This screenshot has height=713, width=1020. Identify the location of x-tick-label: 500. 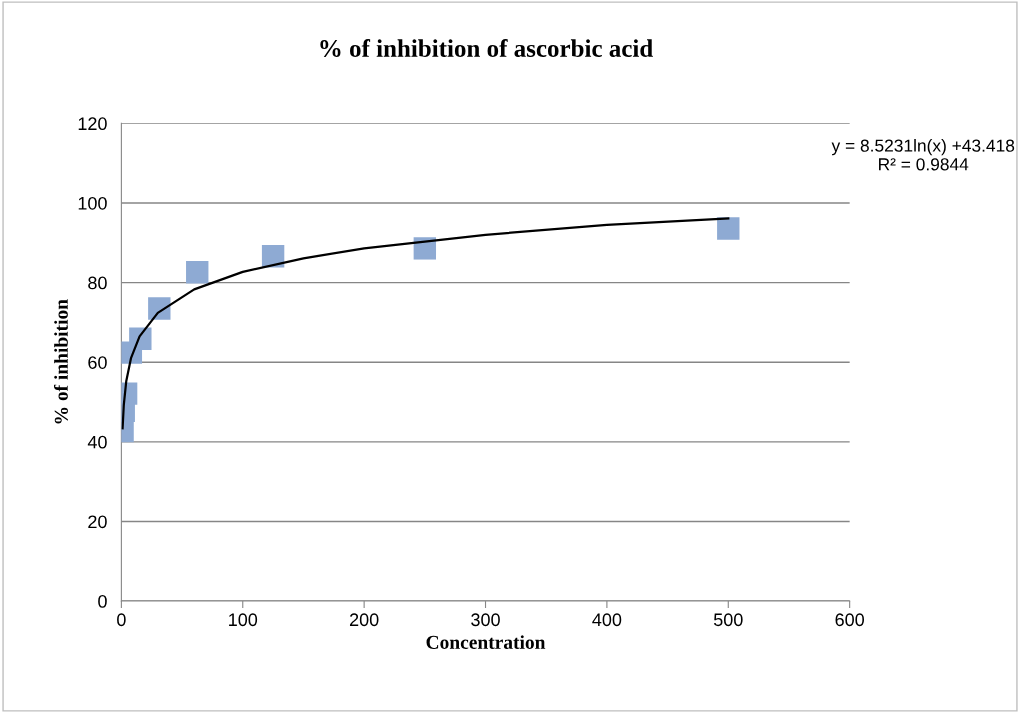
(728, 620).